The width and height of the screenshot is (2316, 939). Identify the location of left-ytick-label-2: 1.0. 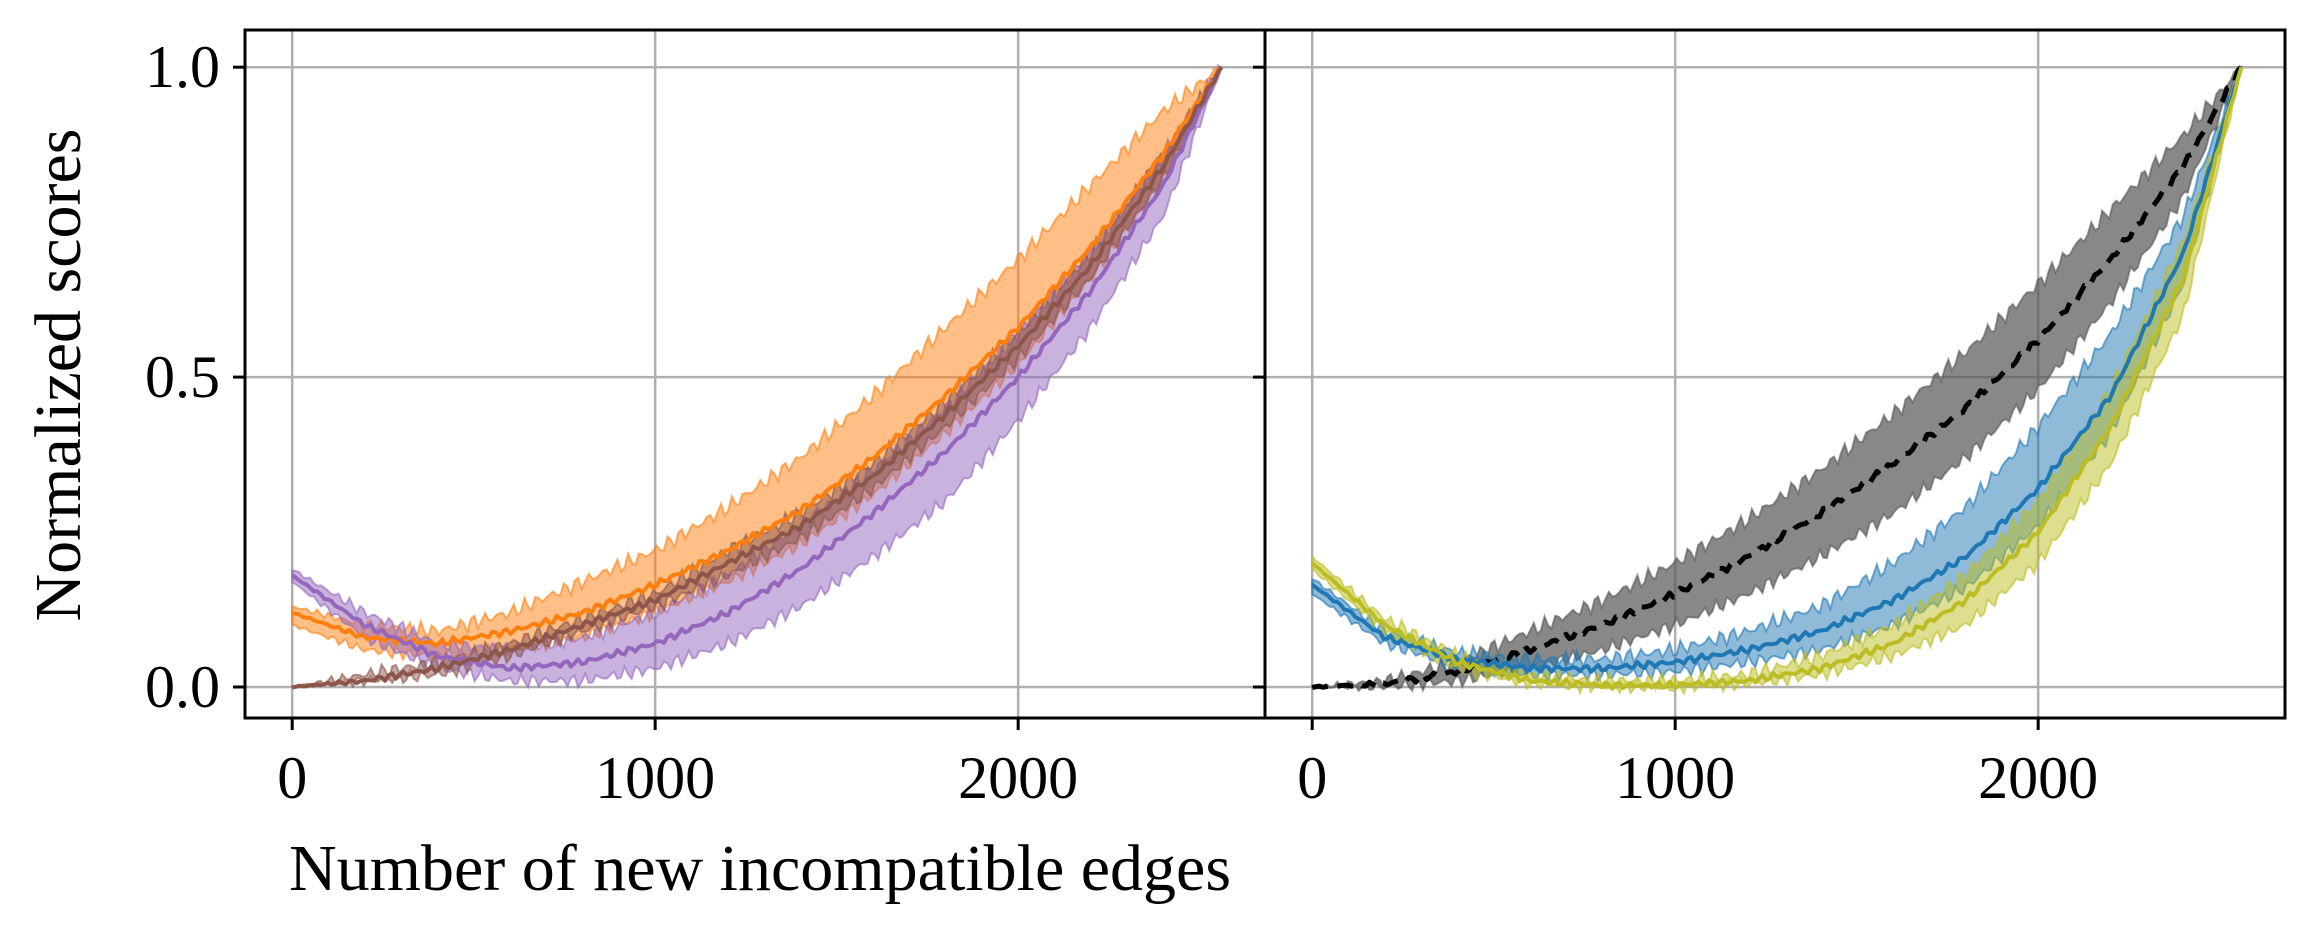
(182, 67).